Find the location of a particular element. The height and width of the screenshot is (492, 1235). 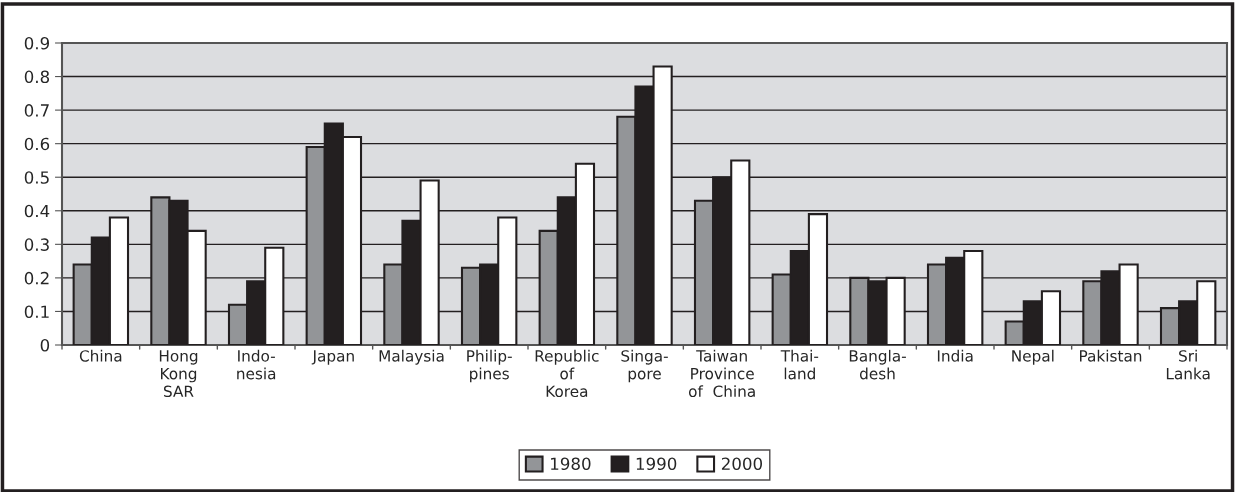

x-tick-label: Sri Lanka is located at coordinates (1188, 364).